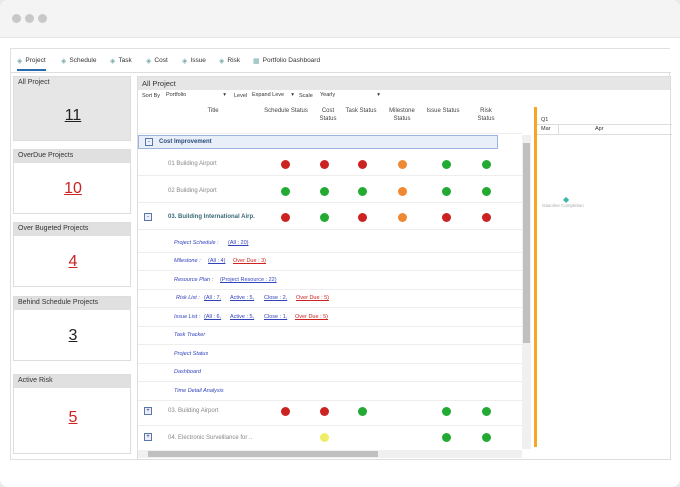  Describe the element at coordinates (121, 64) in the screenshot. I see `tab-task: ◈ Task` at that location.